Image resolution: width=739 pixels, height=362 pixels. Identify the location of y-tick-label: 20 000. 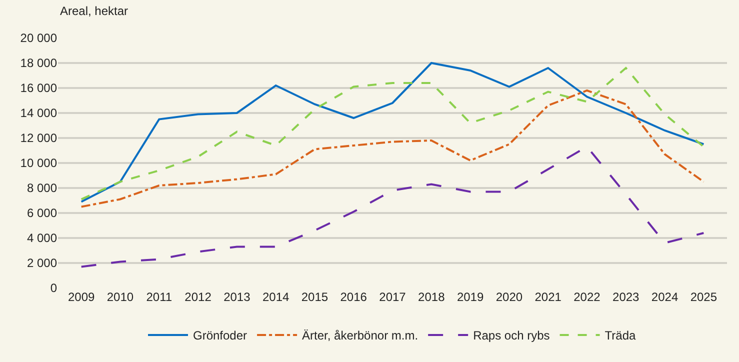
(39, 38).